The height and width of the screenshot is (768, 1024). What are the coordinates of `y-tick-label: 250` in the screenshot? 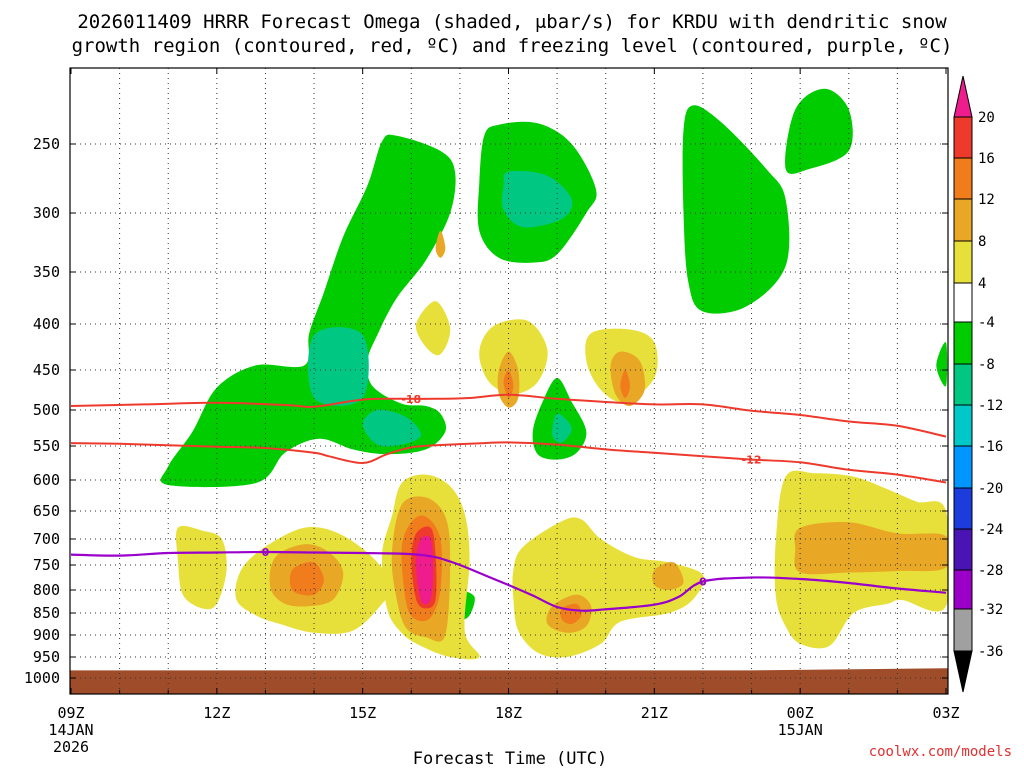 It's located at (46, 144).